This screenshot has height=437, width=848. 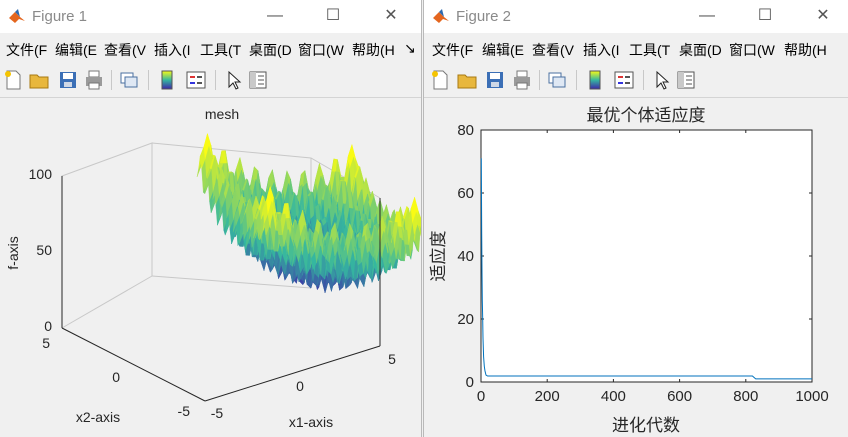 What do you see at coordinates (646, 425) in the screenshot?
I see `x-axis-label: 进化代数` at bounding box center [646, 425].